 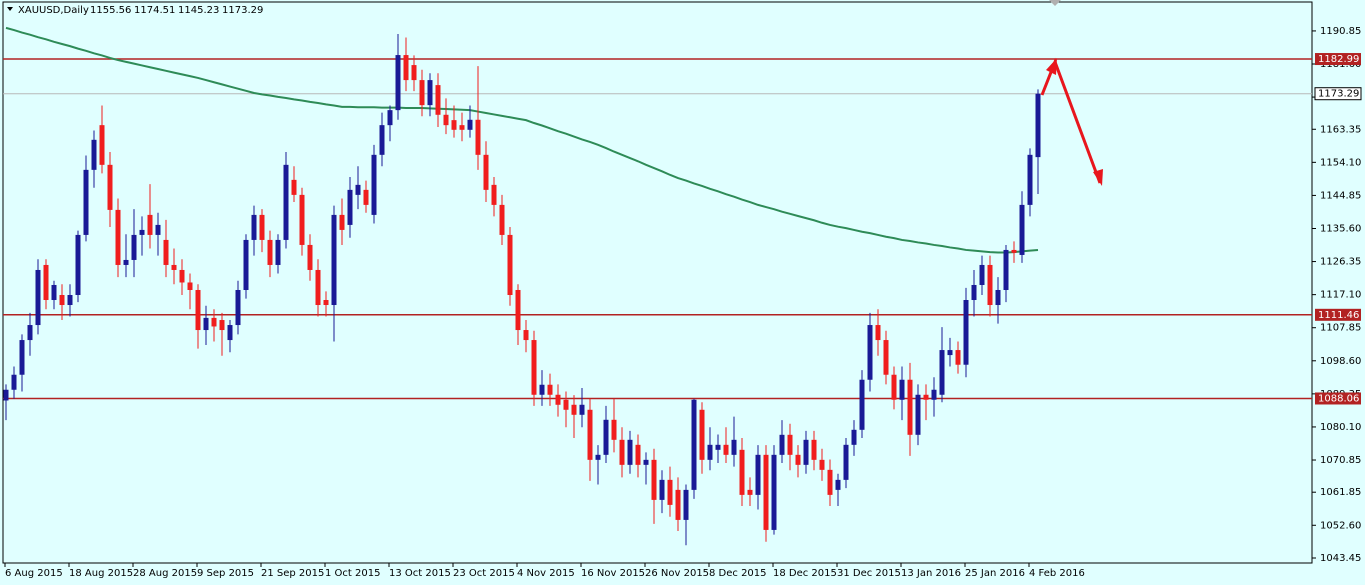 I want to click on y-tick-label: 1163.35, so click(x=1340, y=129).